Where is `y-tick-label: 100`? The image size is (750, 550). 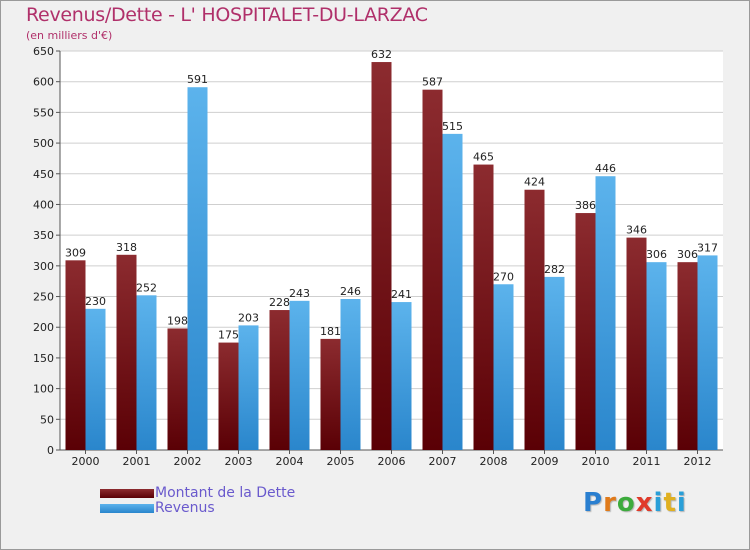 y-tick-label: 100 is located at coordinates (43, 389).